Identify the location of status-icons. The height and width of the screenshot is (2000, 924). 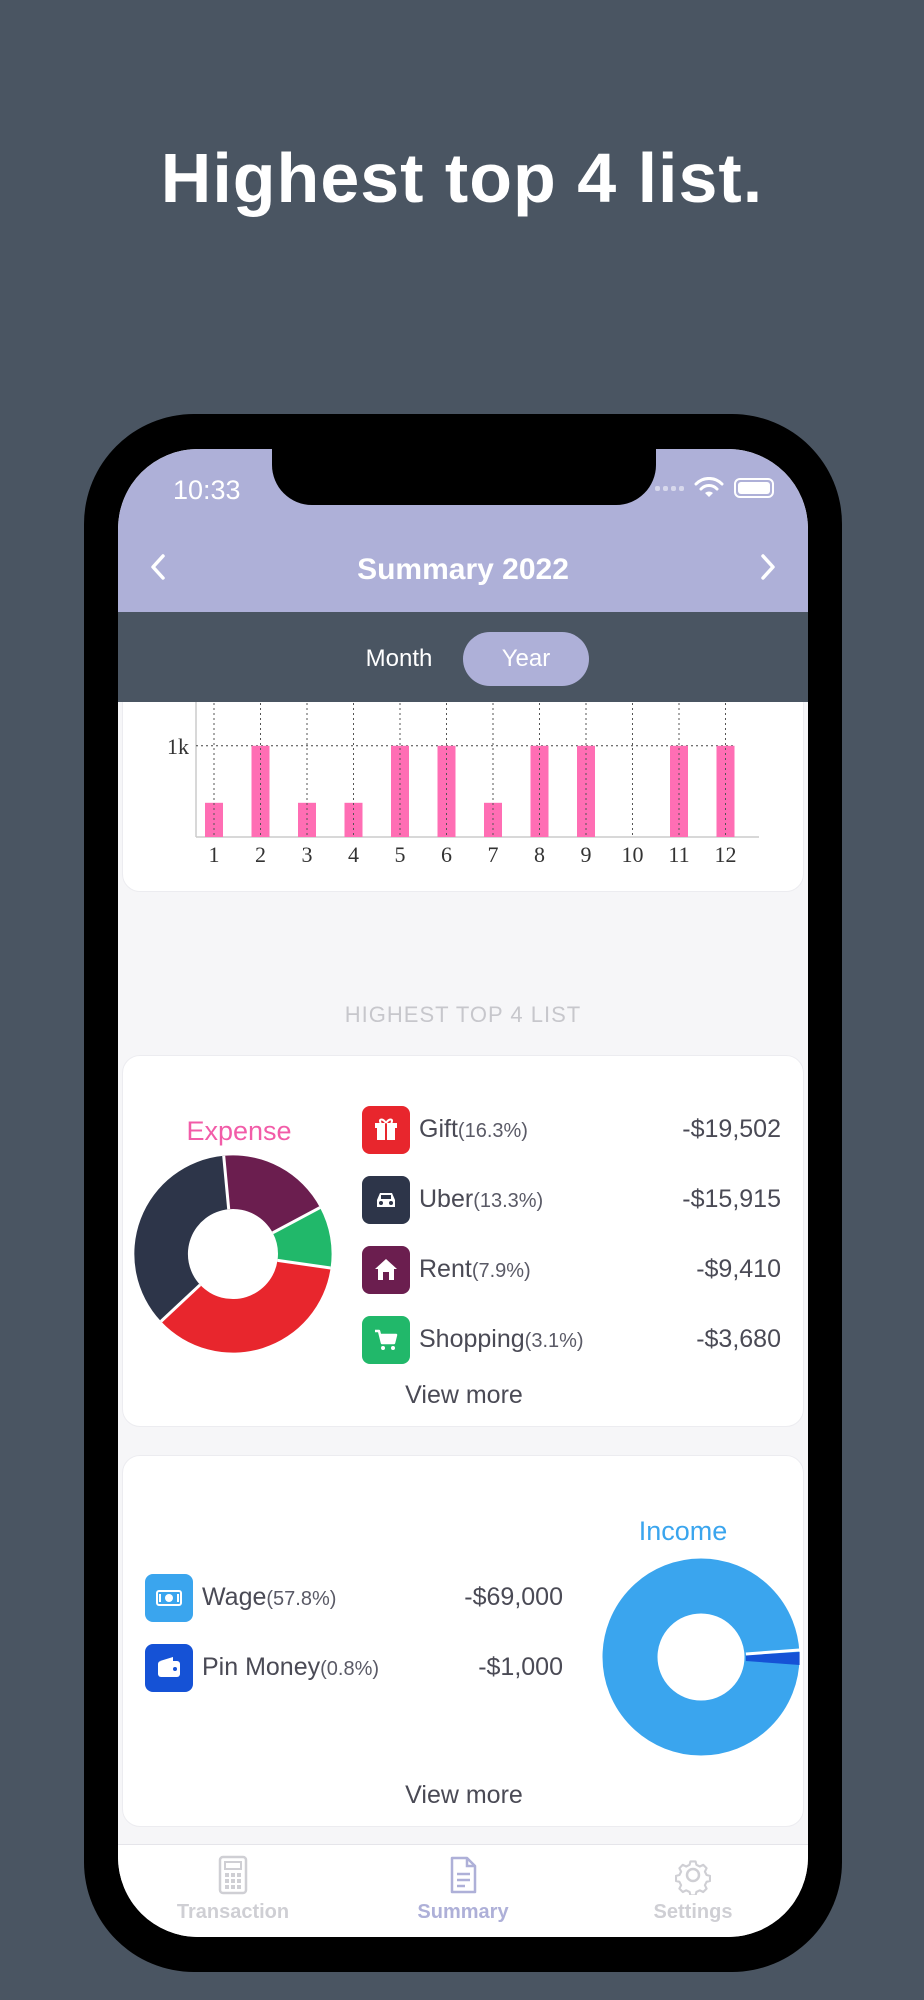
(714, 488).